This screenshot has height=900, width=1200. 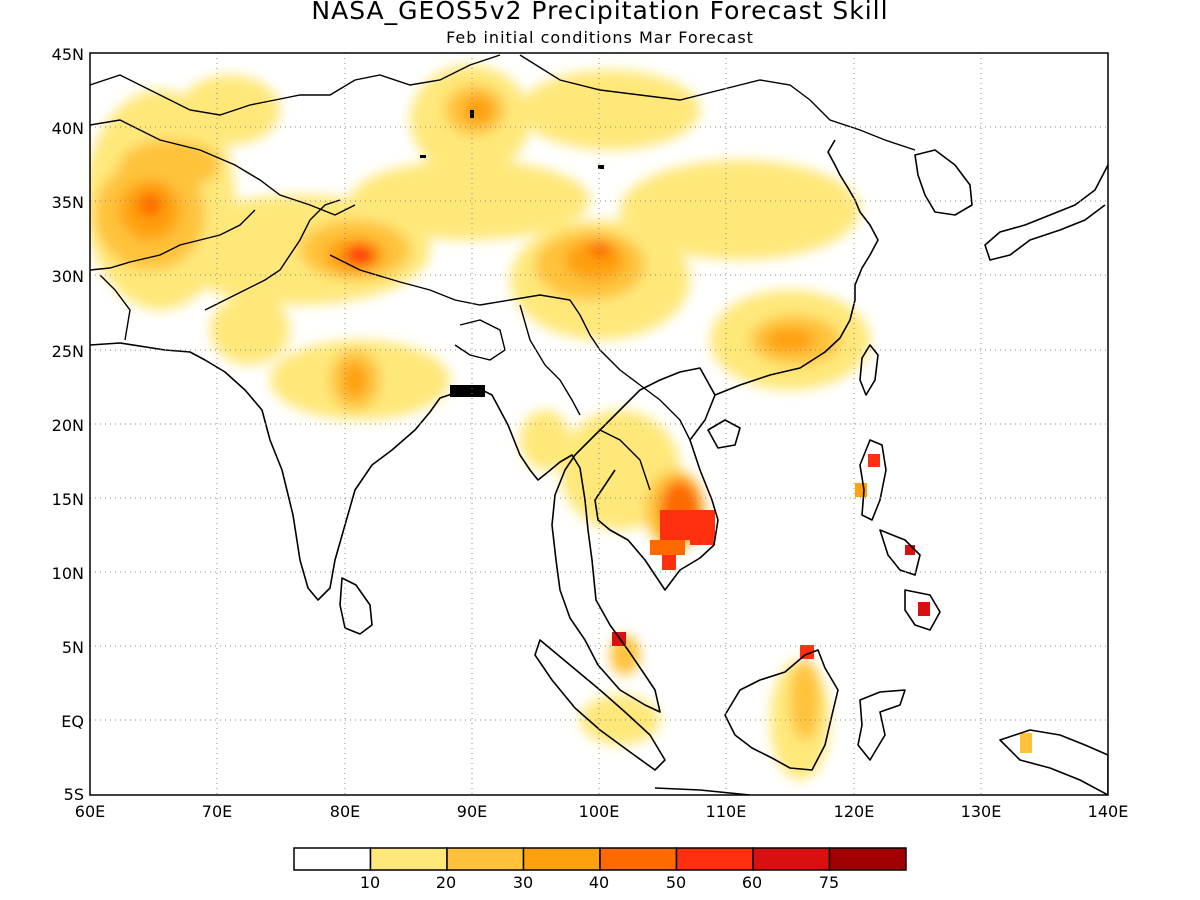 What do you see at coordinates (345, 811) in the screenshot?
I see `lon-tick-label: 80E` at bounding box center [345, 811].